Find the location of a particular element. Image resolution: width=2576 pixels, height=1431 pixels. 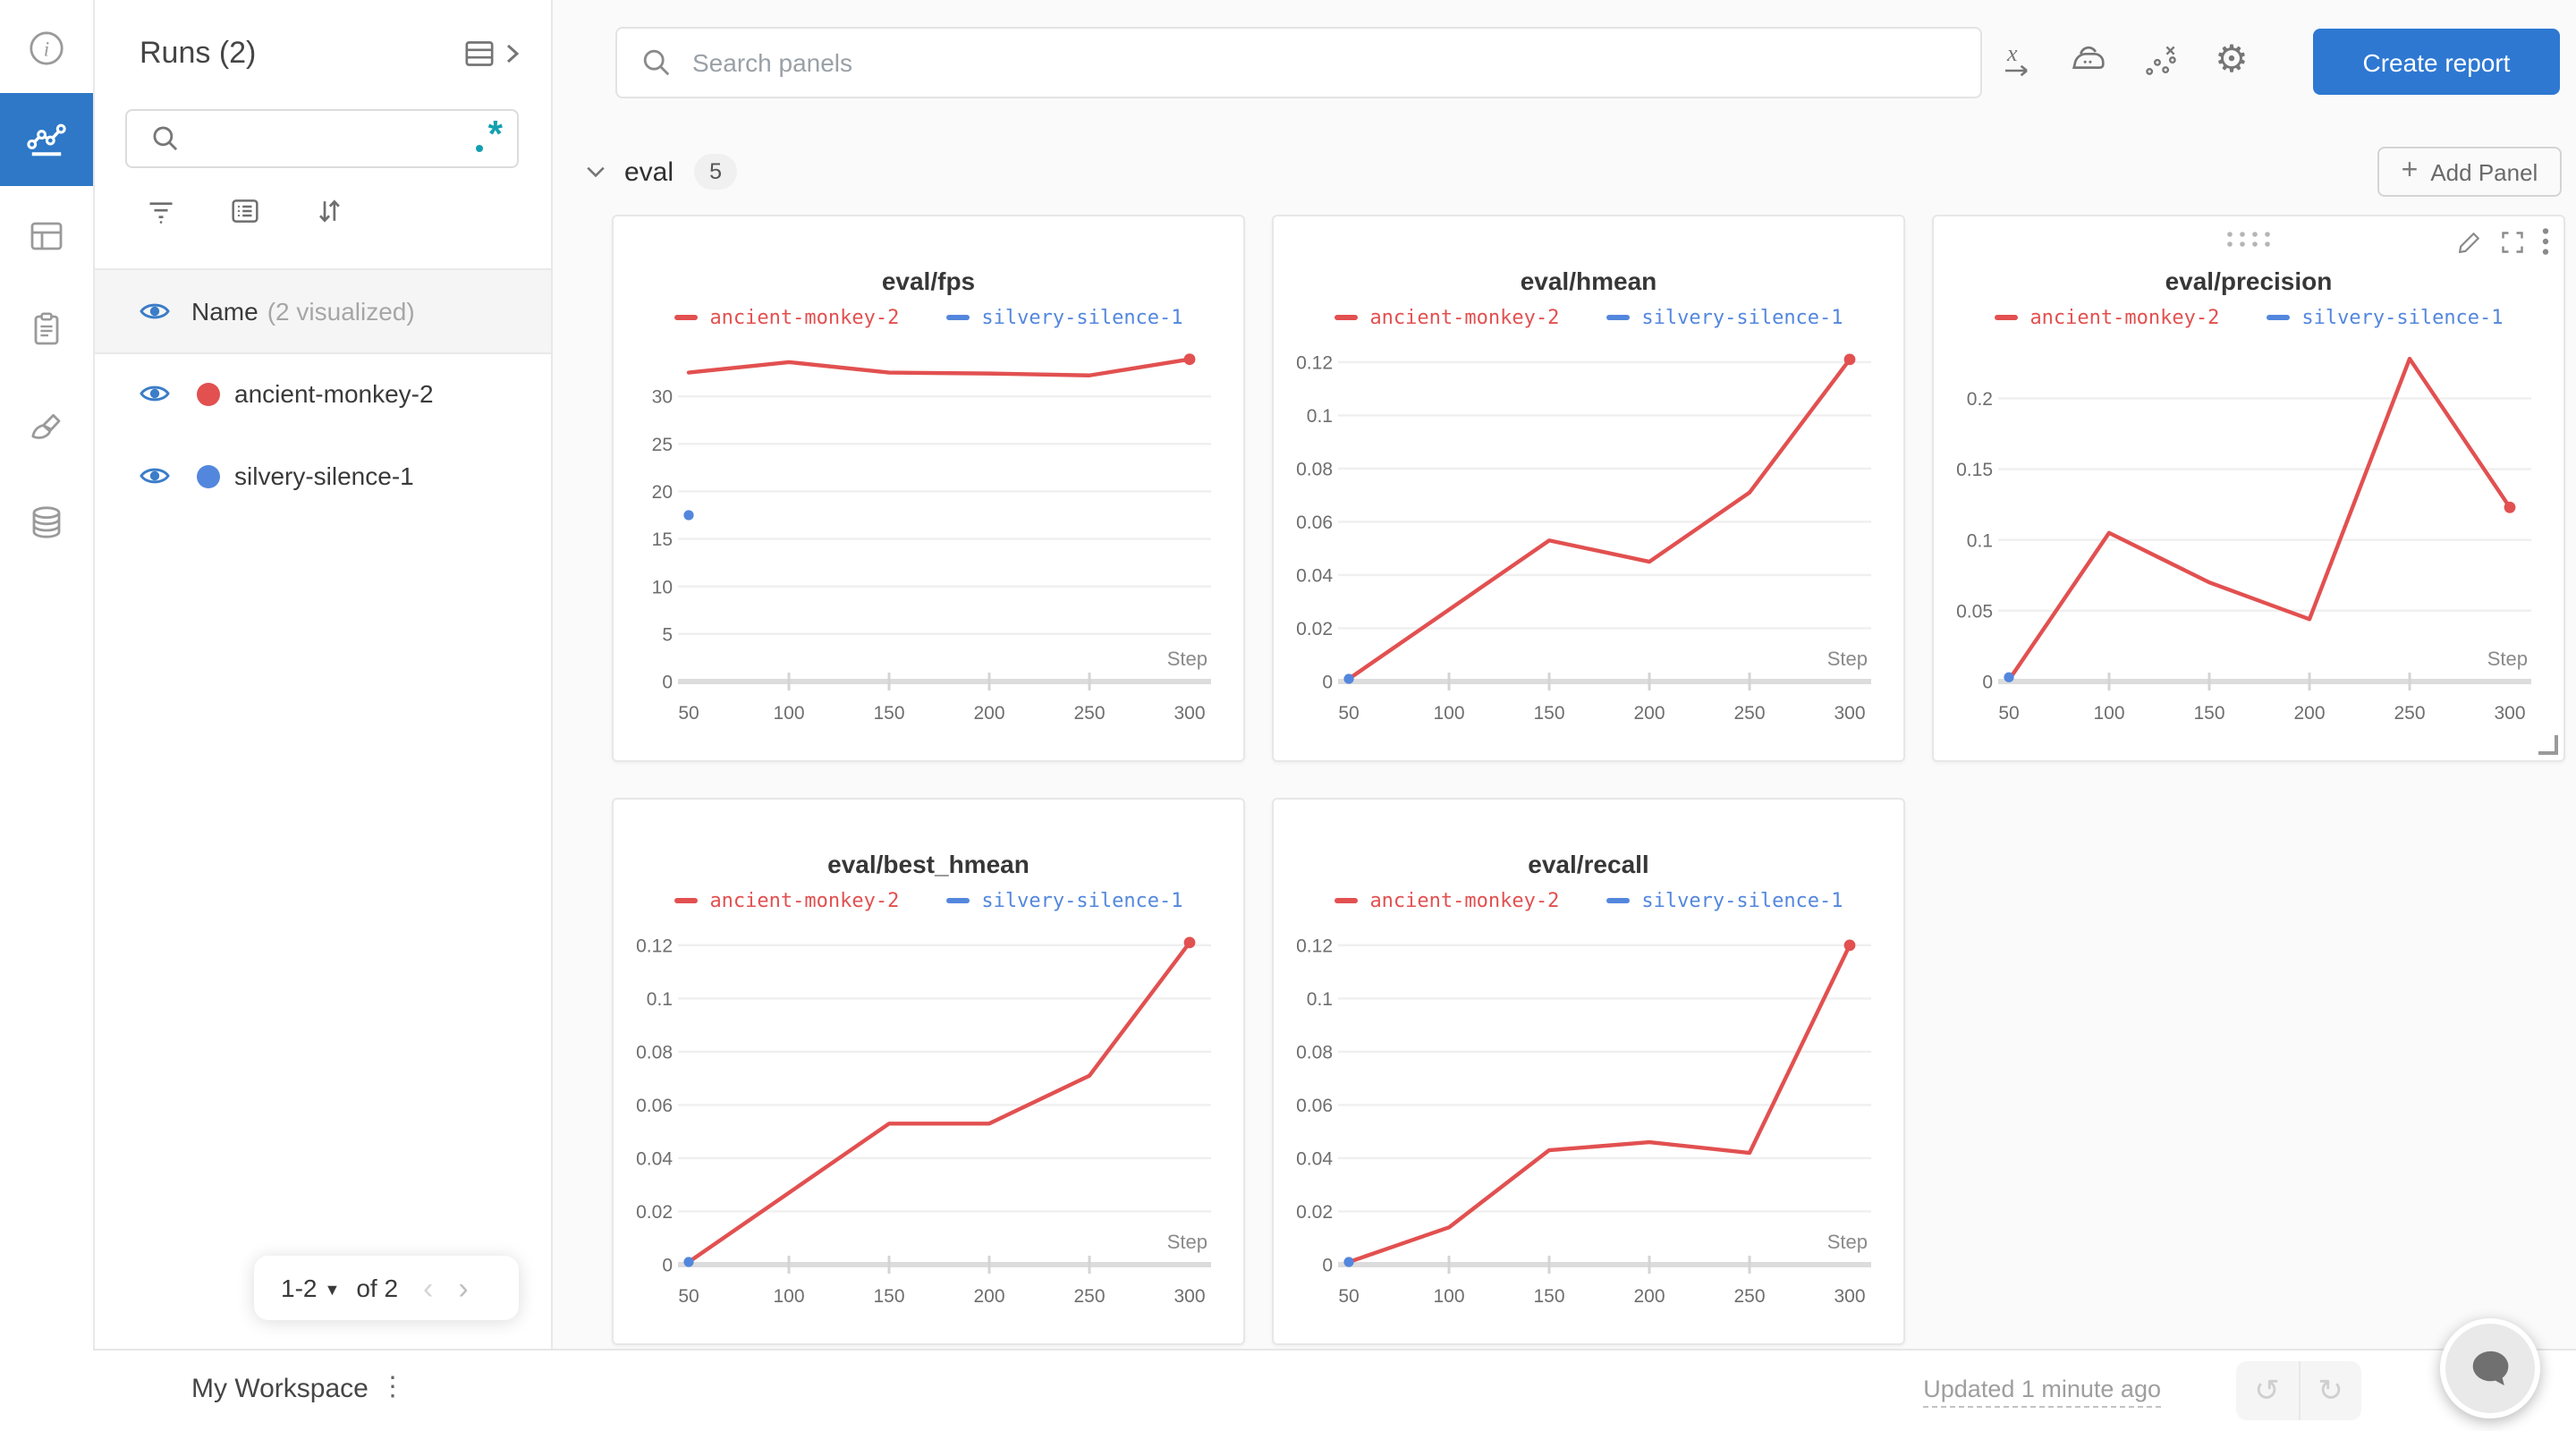

info-icon: i is located at coordinates (46, 48).